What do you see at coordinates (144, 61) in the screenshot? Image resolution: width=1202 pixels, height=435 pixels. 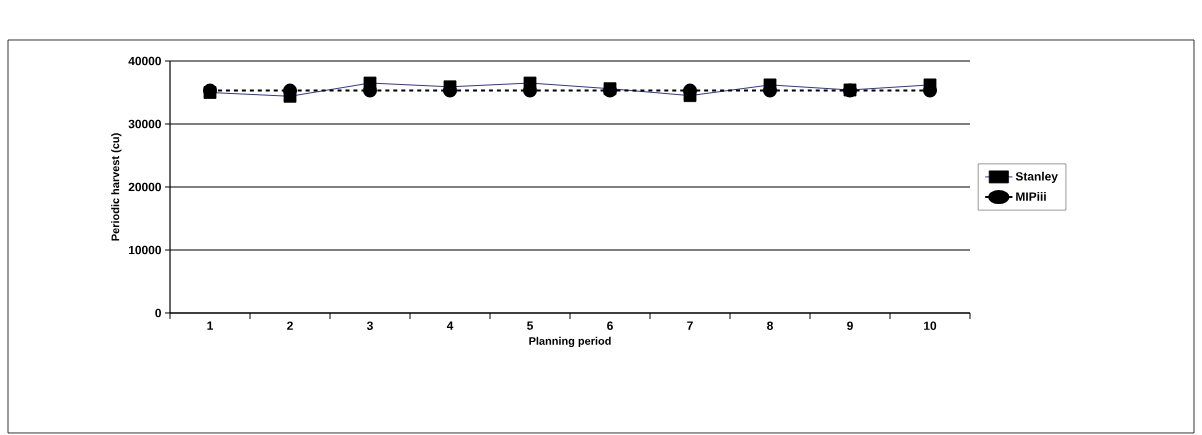 I see `y-tick-label: 40000` at bounding box center [144, 61].